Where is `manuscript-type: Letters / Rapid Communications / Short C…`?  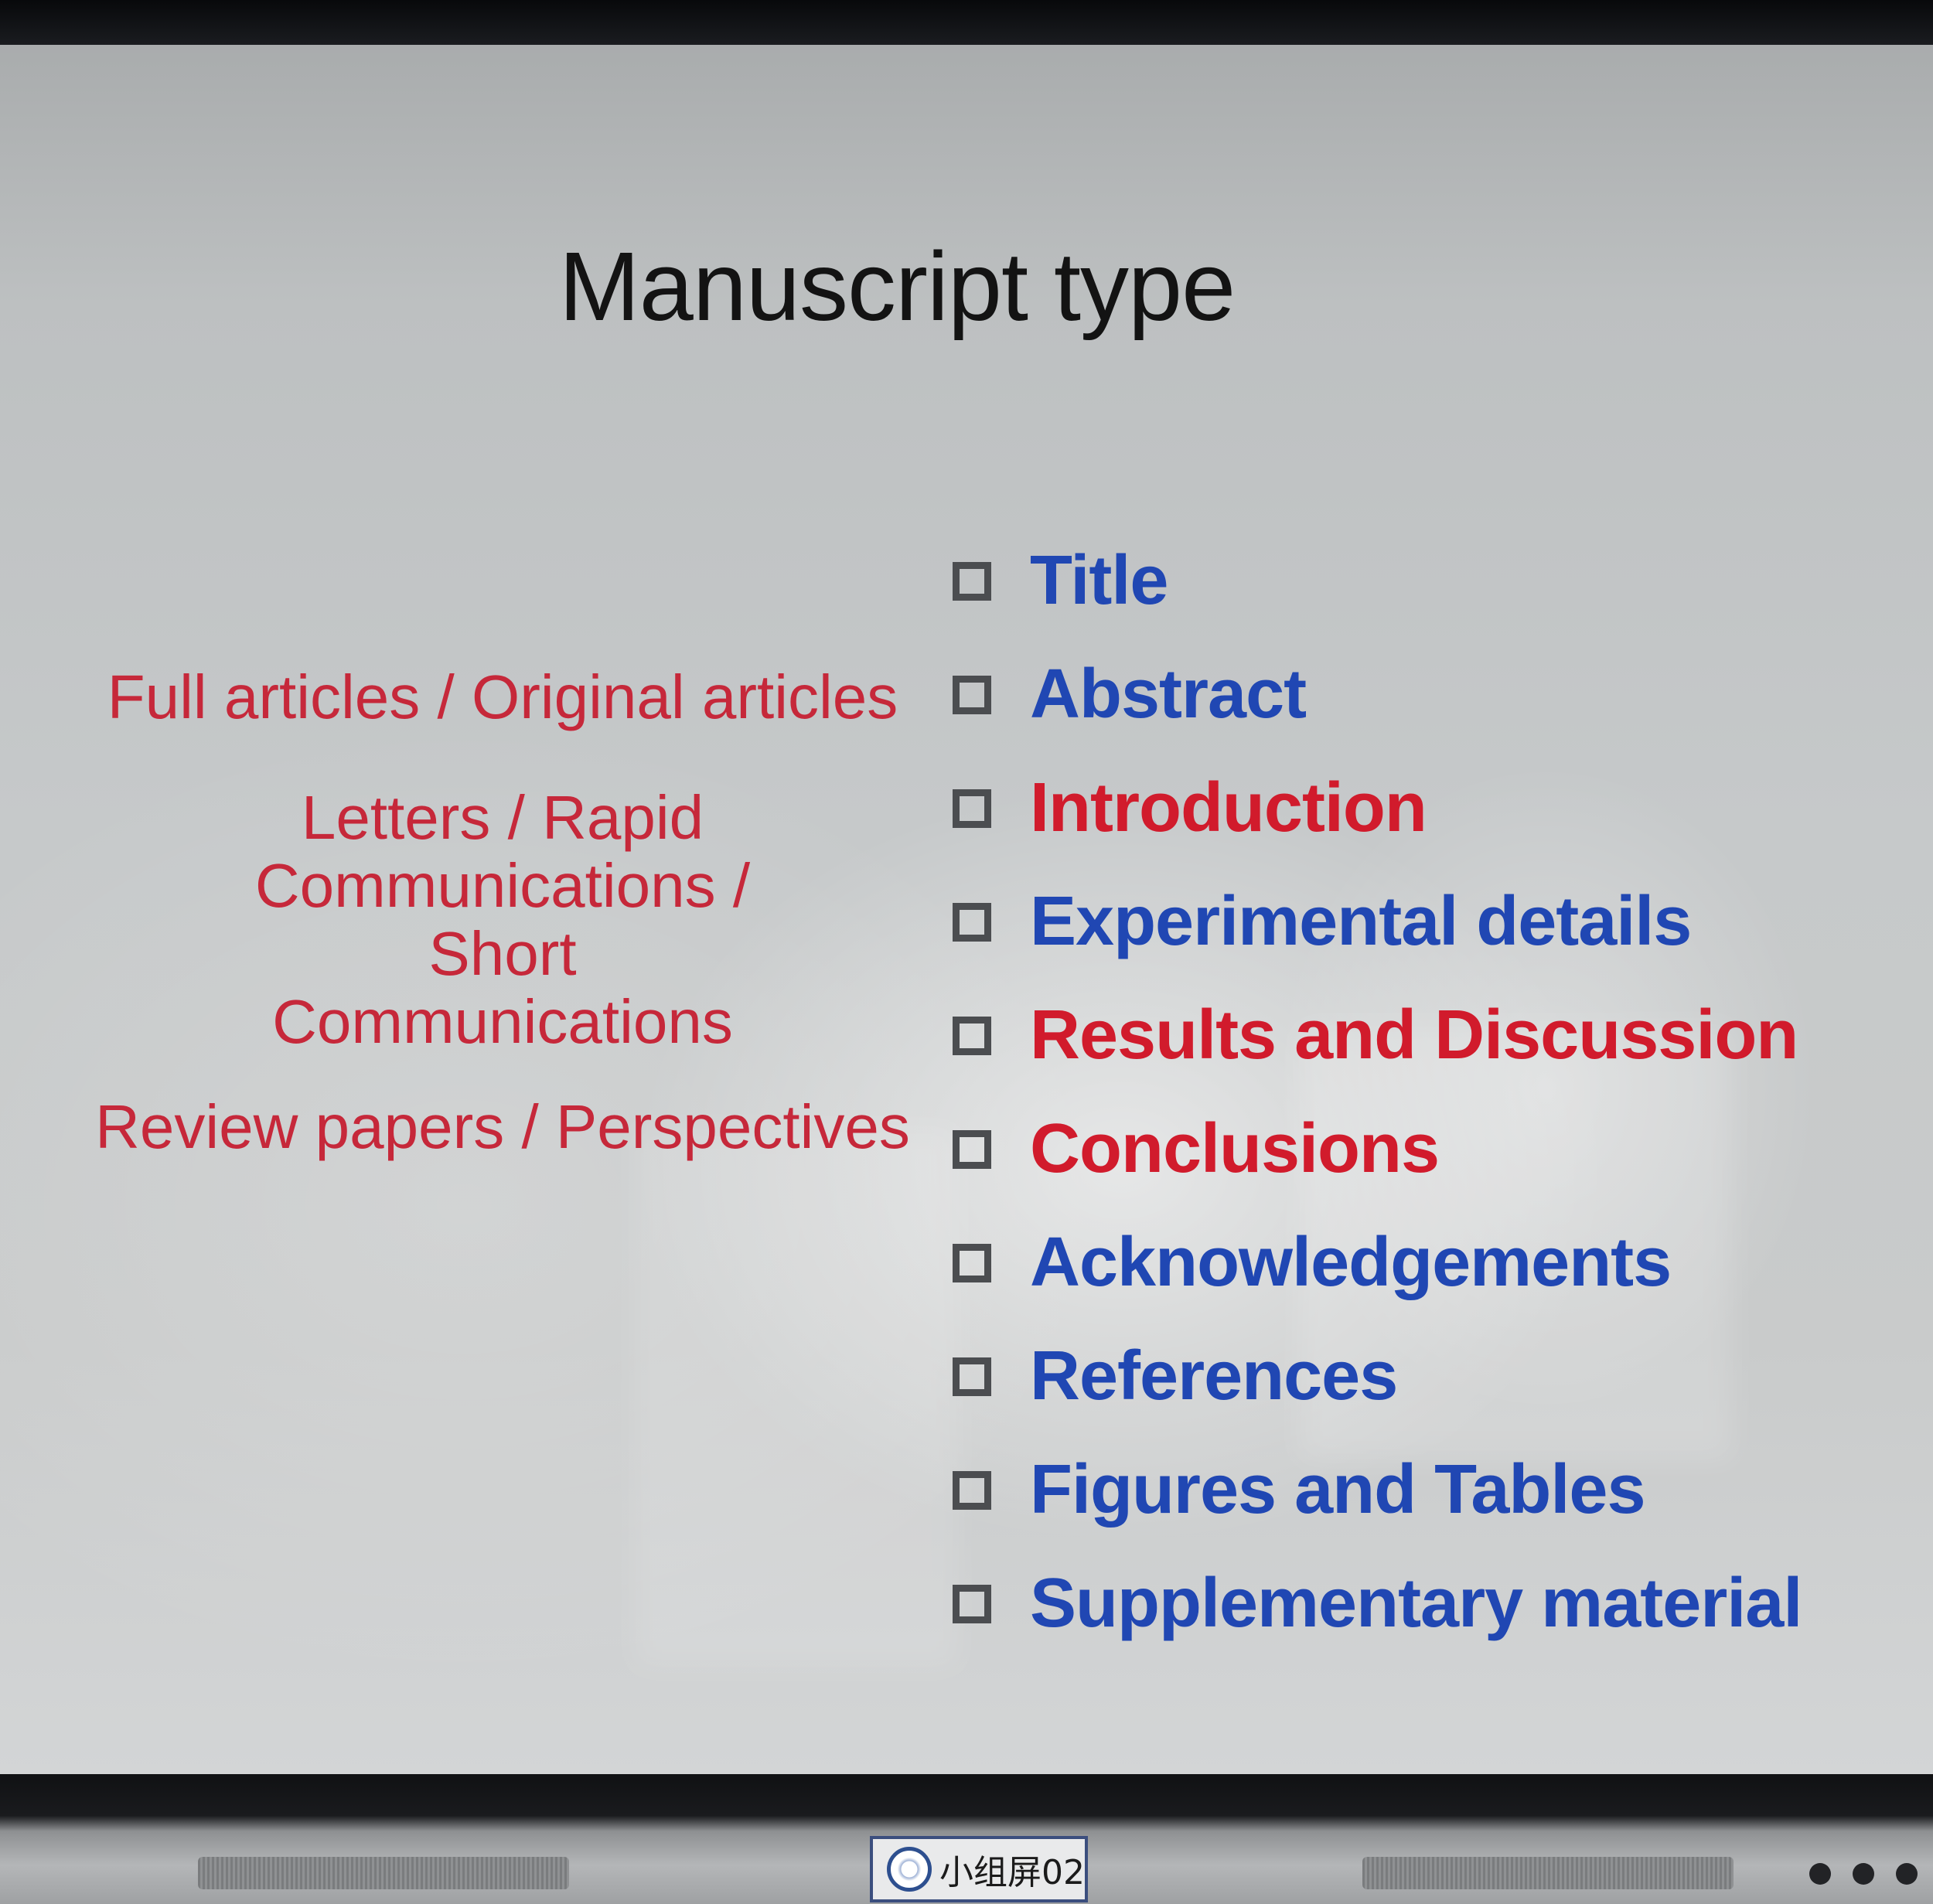 manuscript-type: Letters / Rapid Communications / Short C… is located at coordinates (502, 920).